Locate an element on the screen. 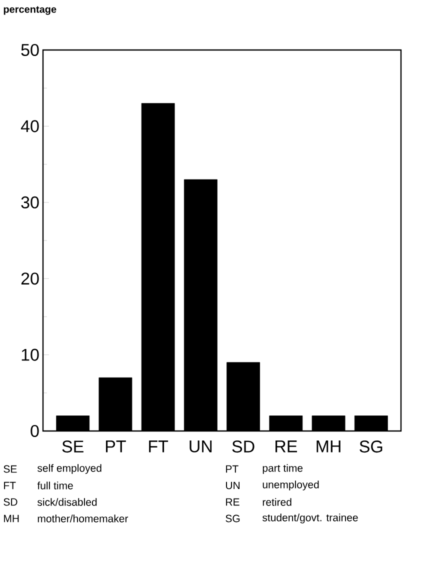  x-tick-label: PT is located at coordinates (116, 446).